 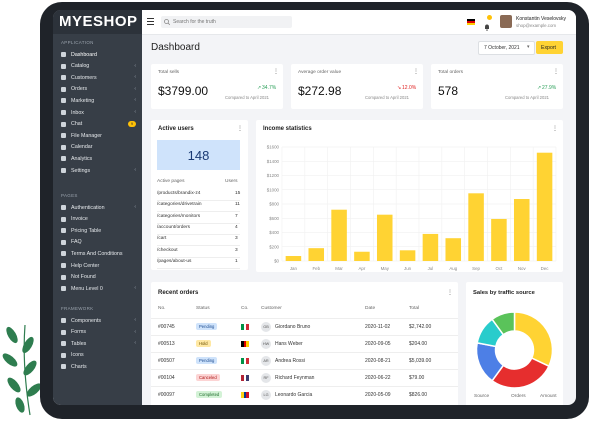 I want to click on sidebar-item-forms: Forms ‹, so click(x=97, y=332).